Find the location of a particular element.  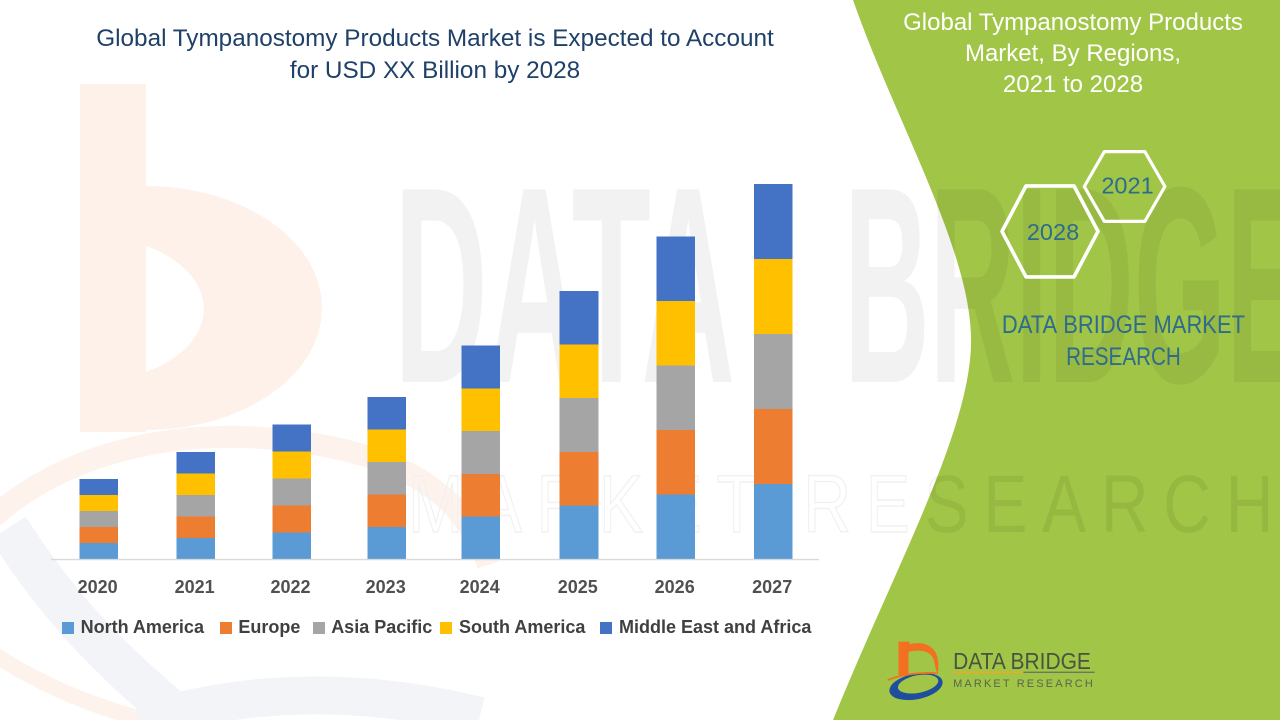

svg-text: MARKET RESEARCH is located at coordinates (1023, 684).